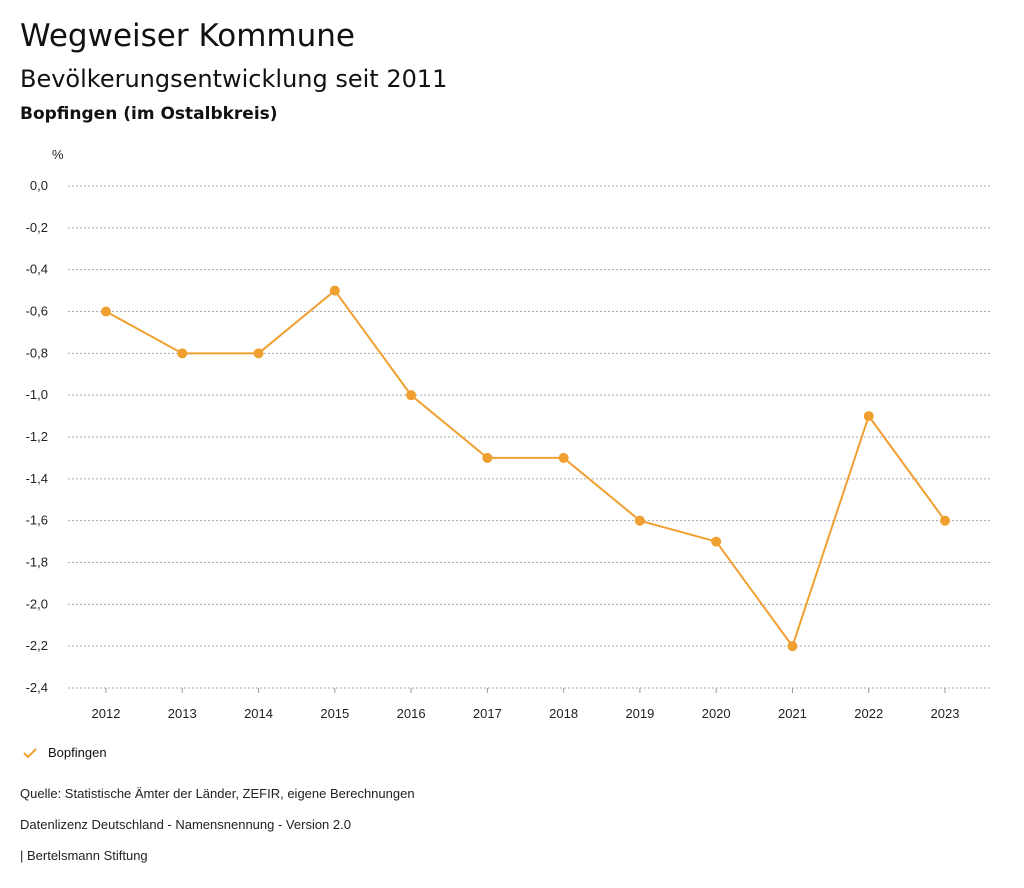 The width and height of the screenshot is (1024, 888). Describe the element at coordinates (106, 713) in the screenshot. I see `x-tick-label: 2012` at that location.